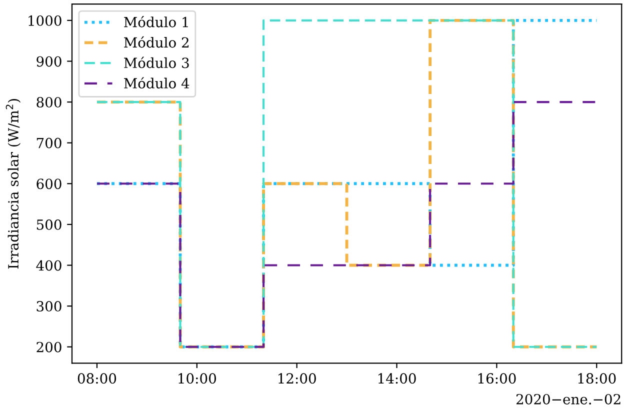 Image resolution: width=626 pixels, height=409 pixels. I want to click on x-tick-label: 12:00, so click(297, 378).